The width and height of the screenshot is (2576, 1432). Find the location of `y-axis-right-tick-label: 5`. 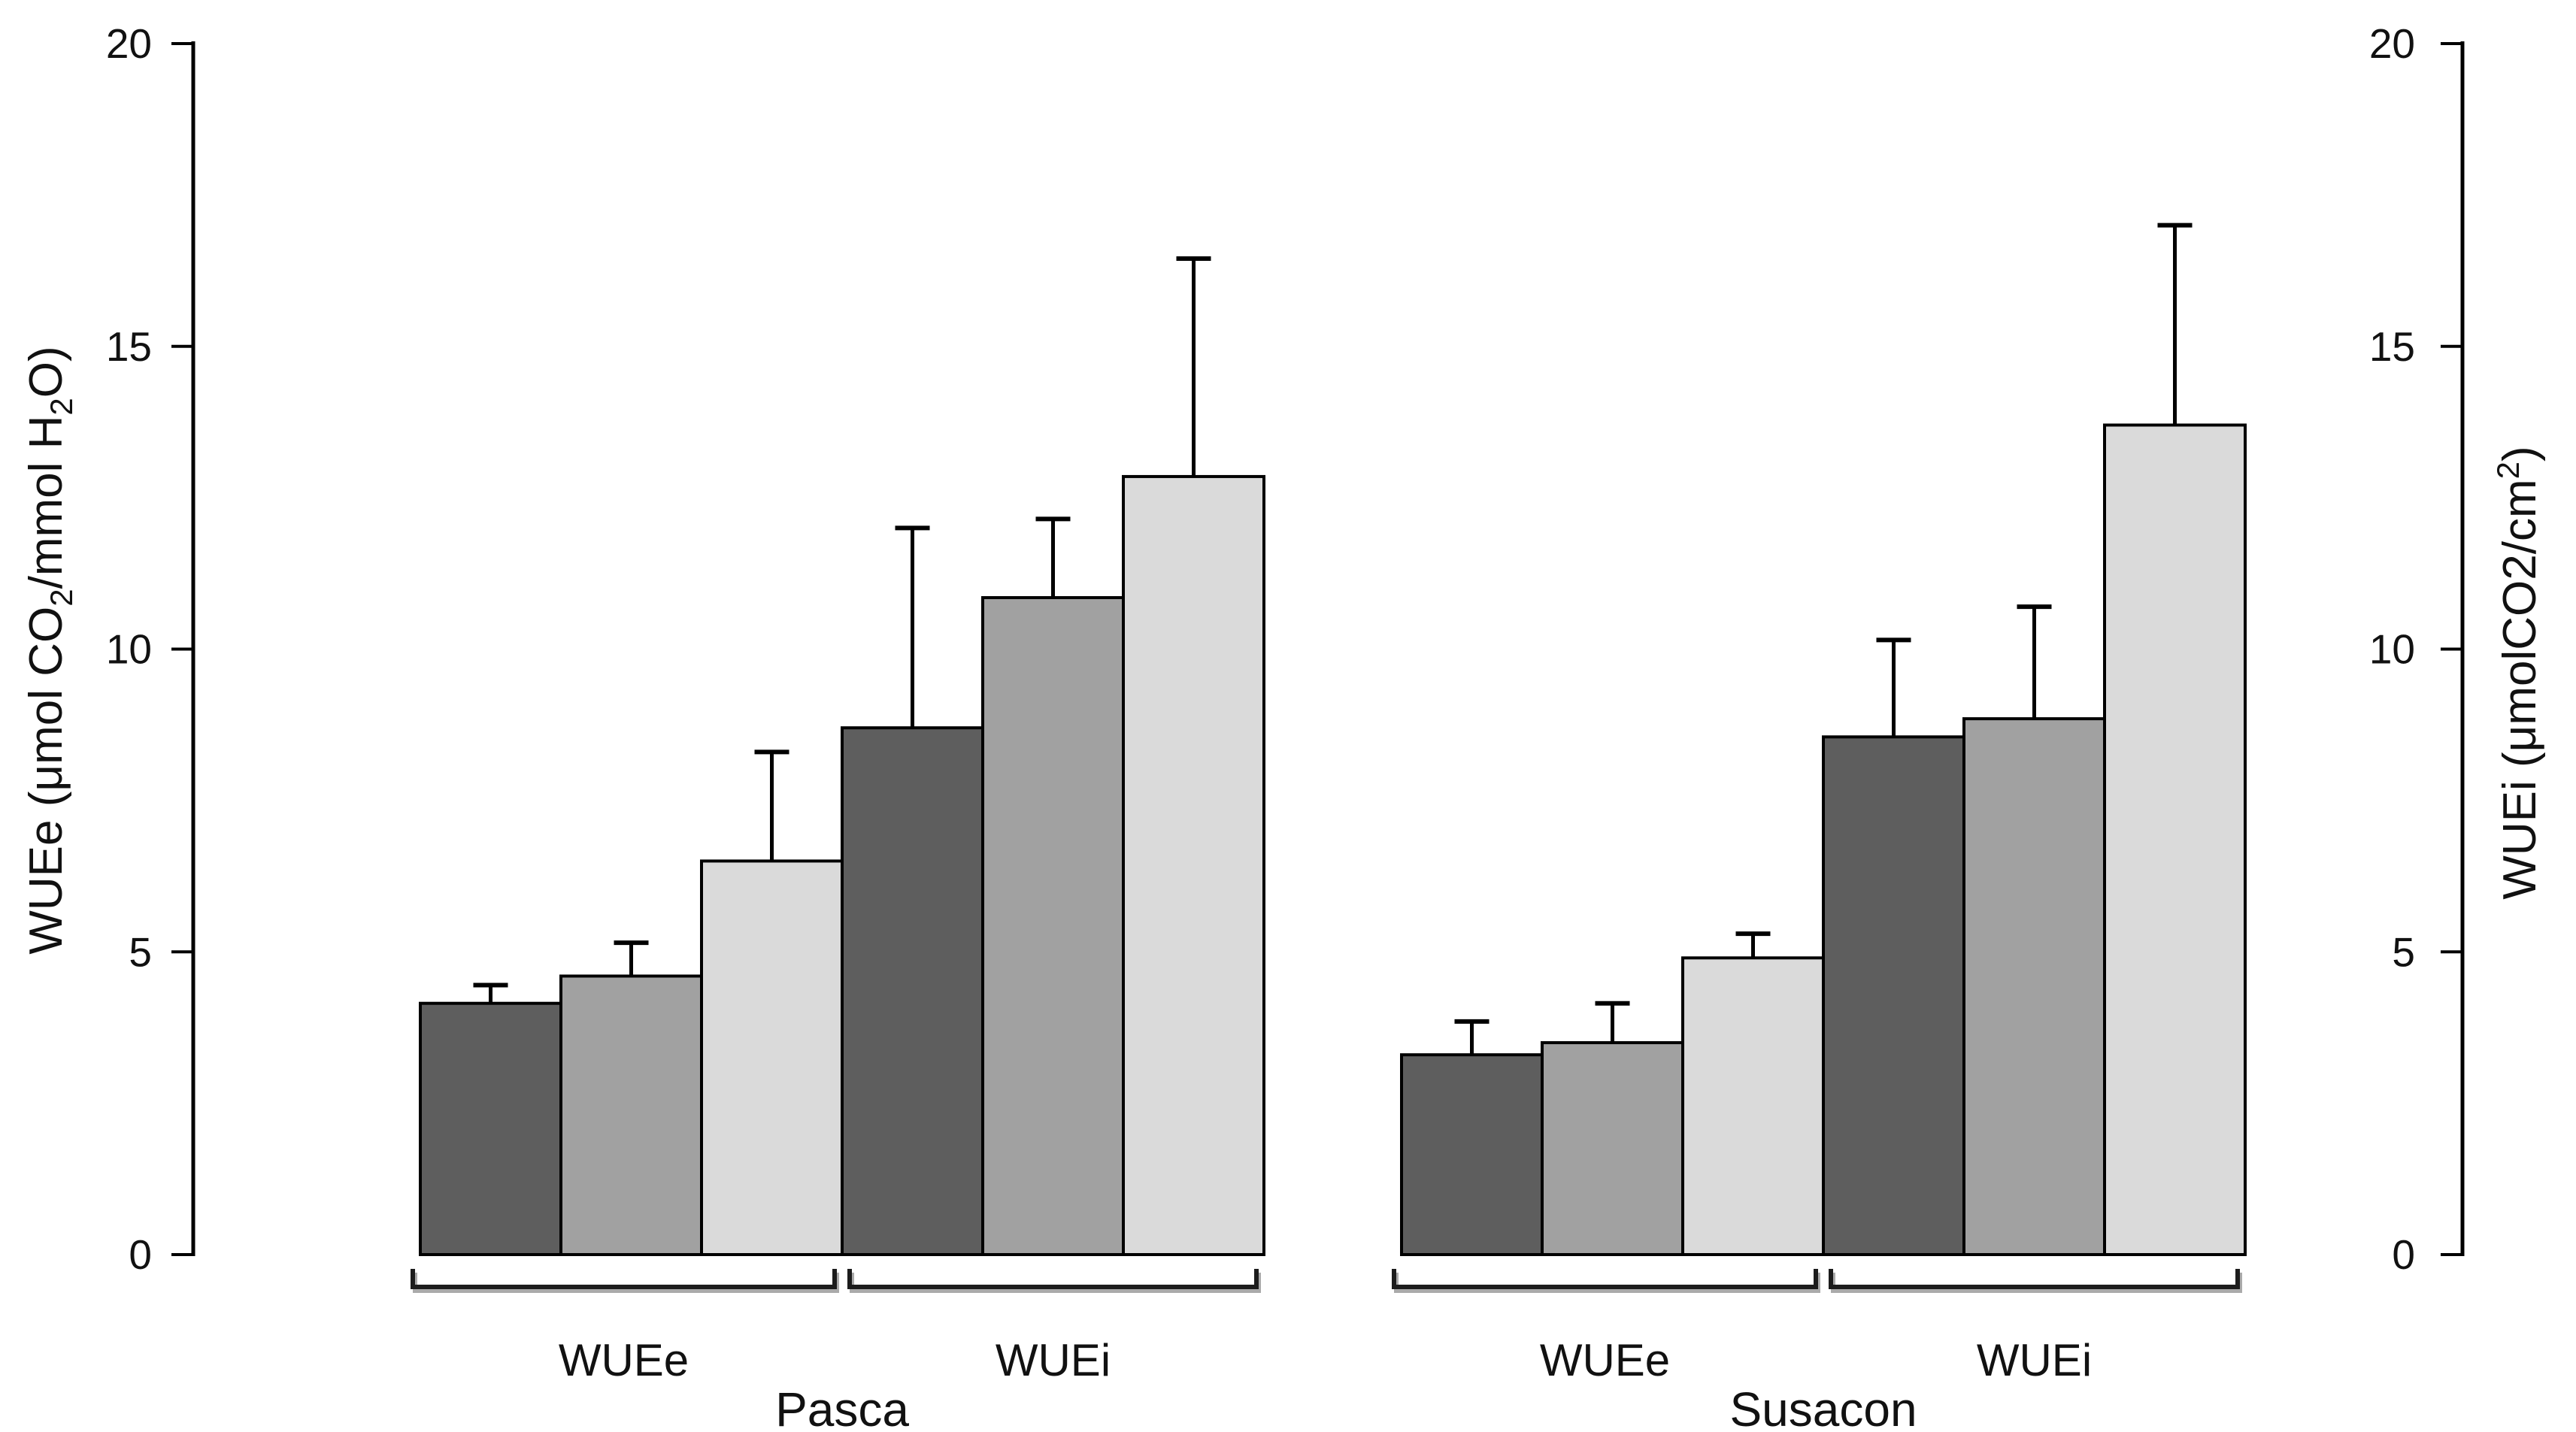

y-axis-right-tick-label: 5 is located at coordinates (2403, 952).